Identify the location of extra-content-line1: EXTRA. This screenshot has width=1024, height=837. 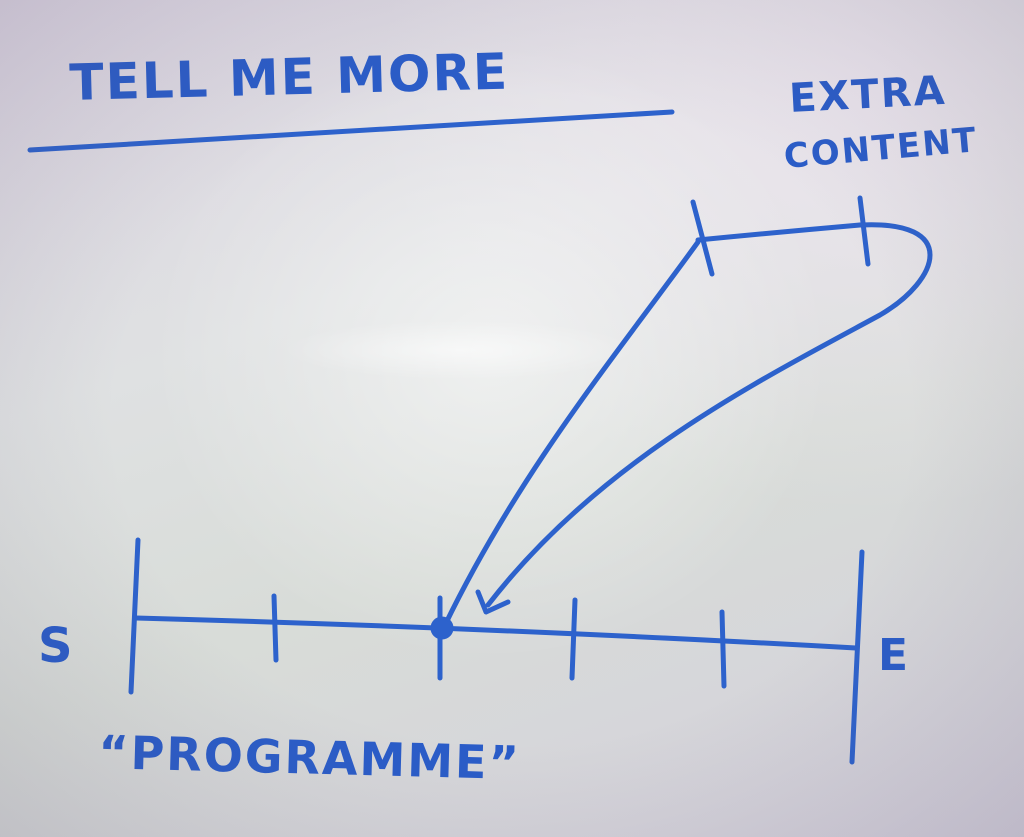
(867, 95).